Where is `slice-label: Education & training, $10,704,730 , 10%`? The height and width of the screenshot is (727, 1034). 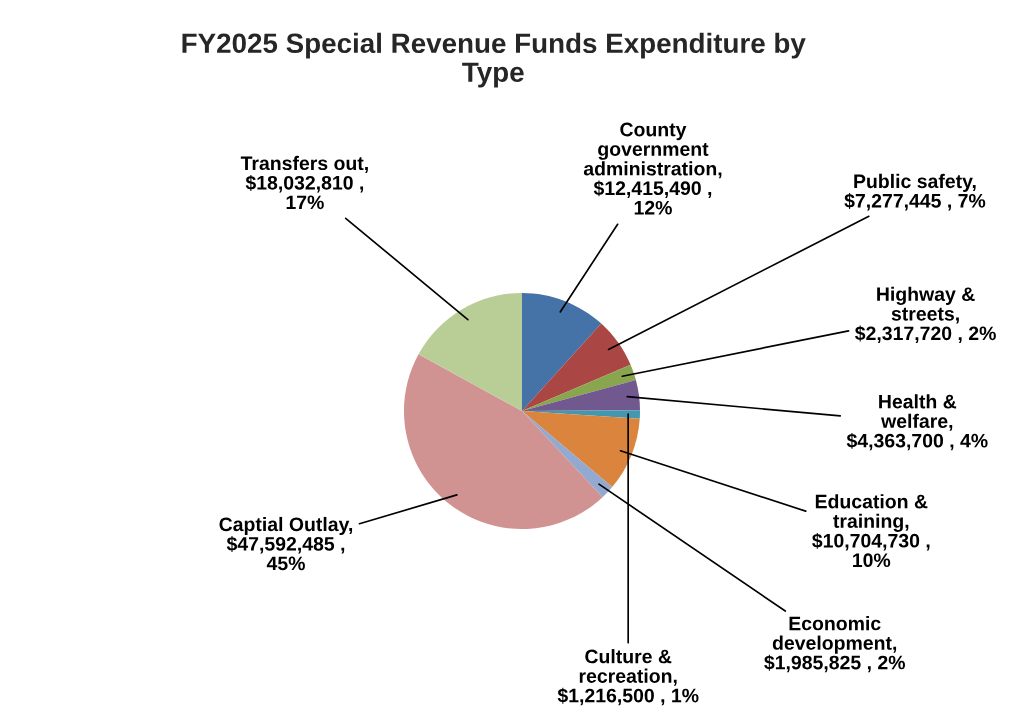 slice-label: Education & training, $10,704,730 , 10% is located at coordinates (871, 531).